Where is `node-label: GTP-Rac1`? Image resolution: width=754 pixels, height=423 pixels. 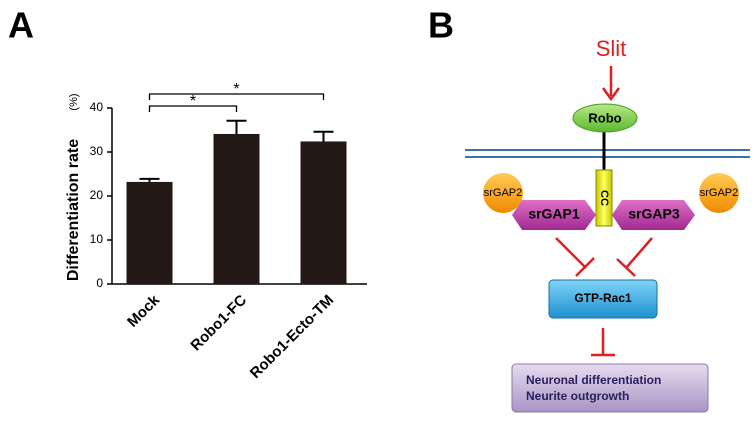
node-label: GTP-Rac1 is located at coordinates (603, 298).